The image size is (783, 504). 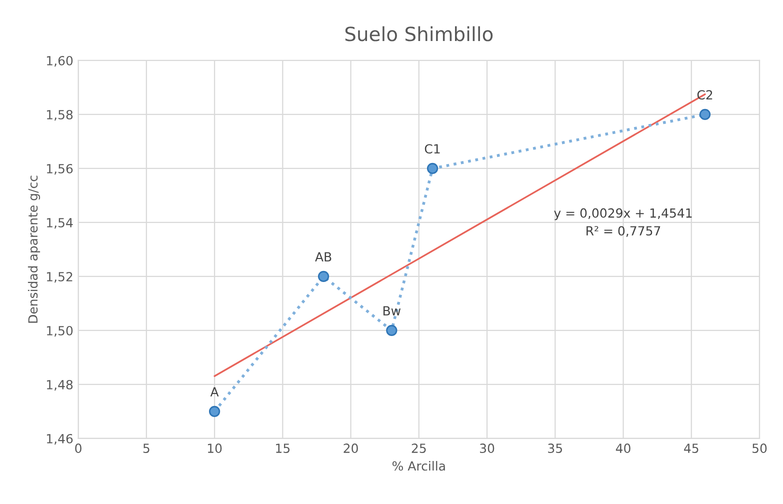 I want to click on x-tick-label: 15, so click(x=283, y=449).